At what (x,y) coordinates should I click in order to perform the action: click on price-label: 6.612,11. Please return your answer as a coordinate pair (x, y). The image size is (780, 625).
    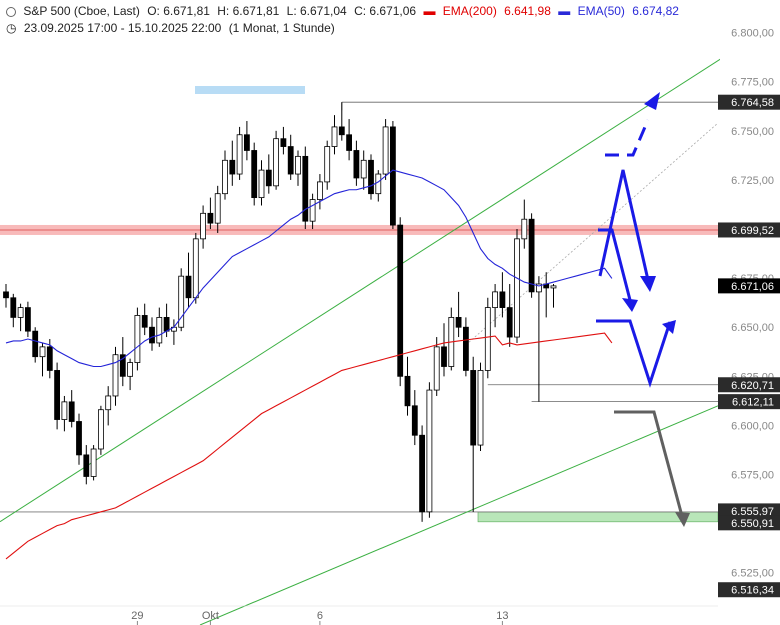
    Looking at the image, I should click on (753, 403).